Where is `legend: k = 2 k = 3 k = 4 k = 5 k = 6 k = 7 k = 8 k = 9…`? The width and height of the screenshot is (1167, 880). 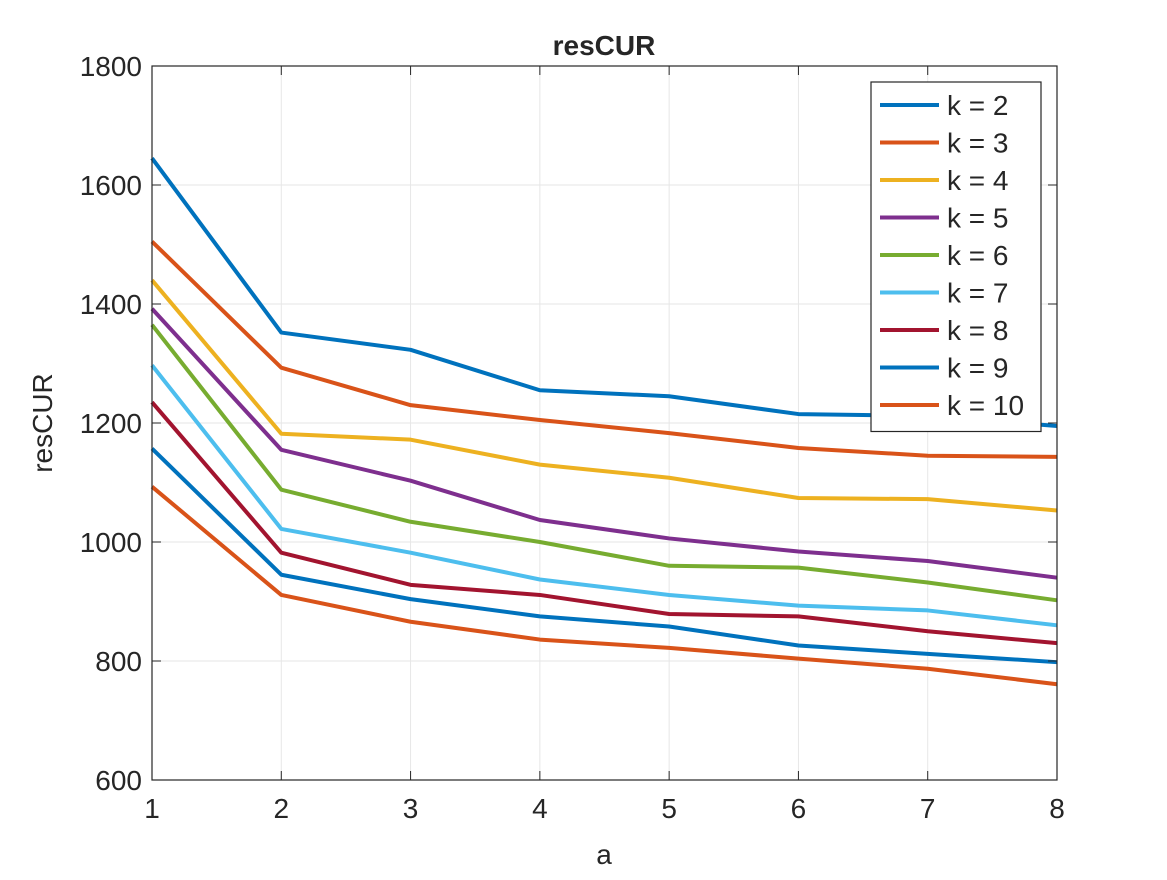 legend: k = 2 k = 3 k = 4 k = 5 k = 6 k = 7 k = 8 k = 9… is located at coordinates (956, 257).